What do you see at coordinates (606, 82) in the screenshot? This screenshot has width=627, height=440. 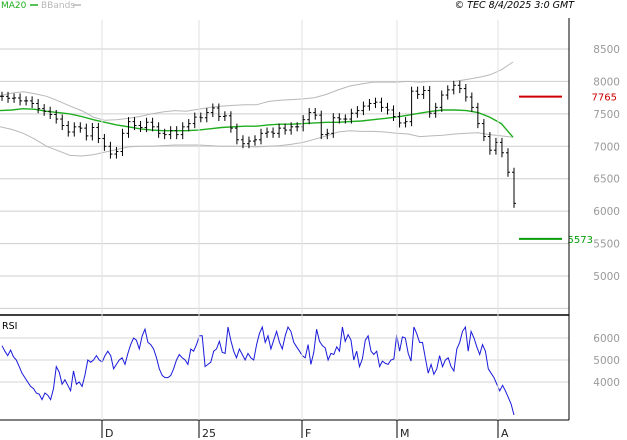 I see `price-tick-label: 8000` at bounding box center [606, 82].